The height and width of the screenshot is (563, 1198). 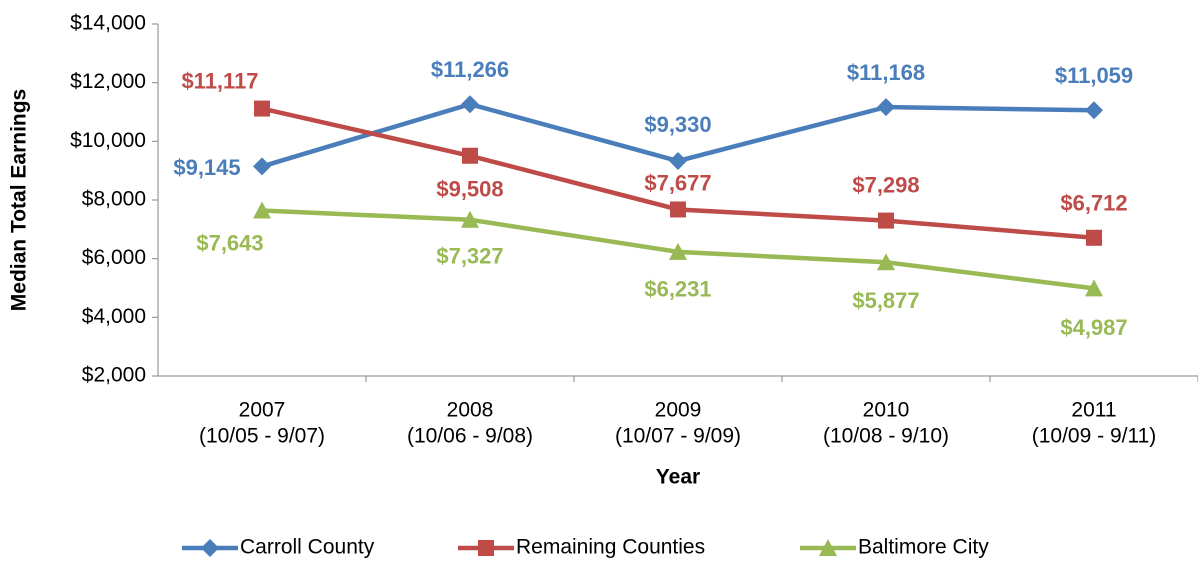 I want to click on x-tick-label: (10/07 - 9/09), so click(x=678, y=436).